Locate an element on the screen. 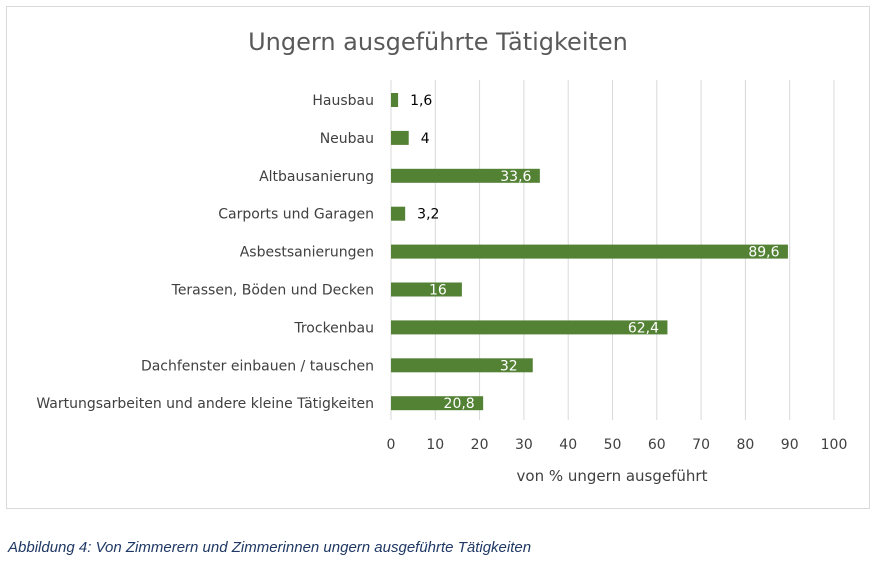  data-label: 89,6 is located at coordinates (763, 253).